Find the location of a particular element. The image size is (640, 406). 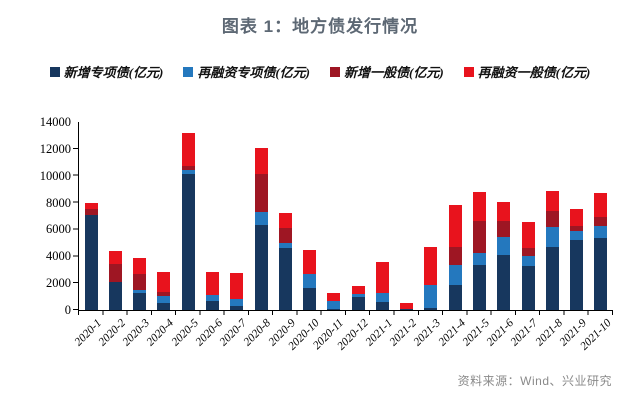

chart-title: 图表 1：地方债发行情况 is located at coordinates (320, 26).